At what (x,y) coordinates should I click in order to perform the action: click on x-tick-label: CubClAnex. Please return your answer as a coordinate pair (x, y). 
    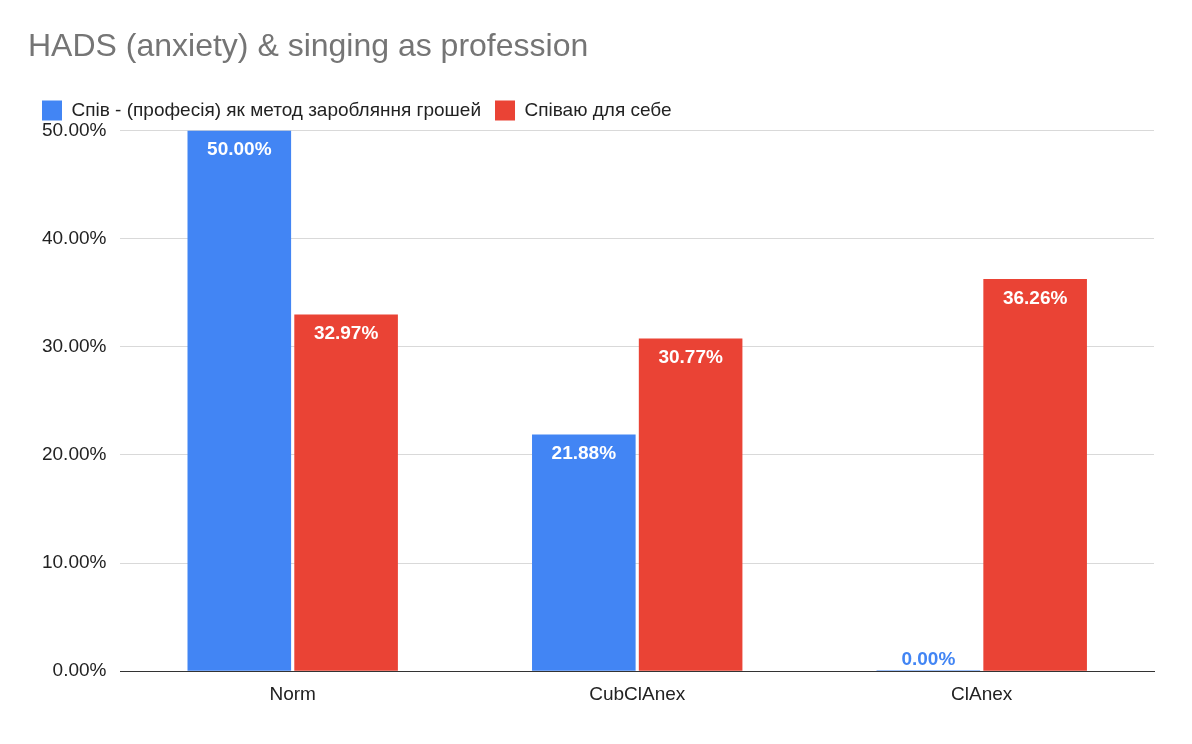
    Looking at the image, I should click on (637, 693).